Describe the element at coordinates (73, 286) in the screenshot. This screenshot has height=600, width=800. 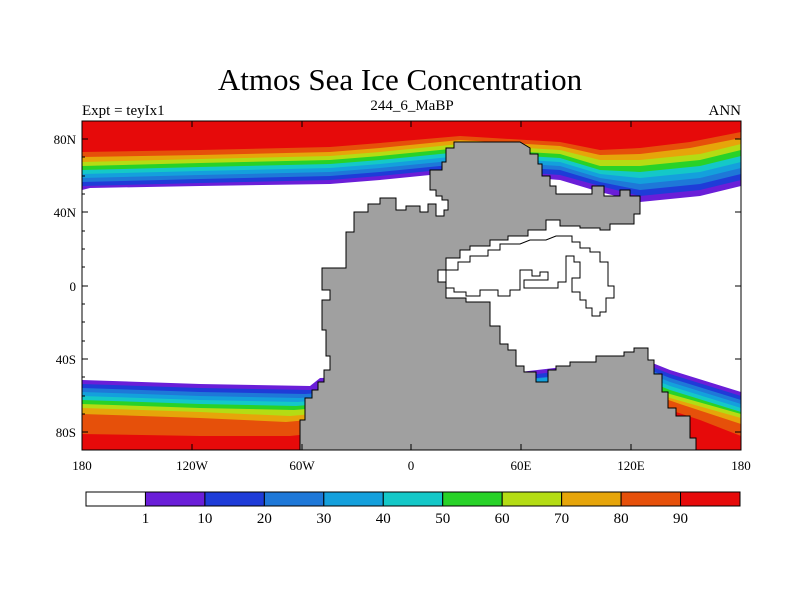
I see `y-label-0: 0` at that location.